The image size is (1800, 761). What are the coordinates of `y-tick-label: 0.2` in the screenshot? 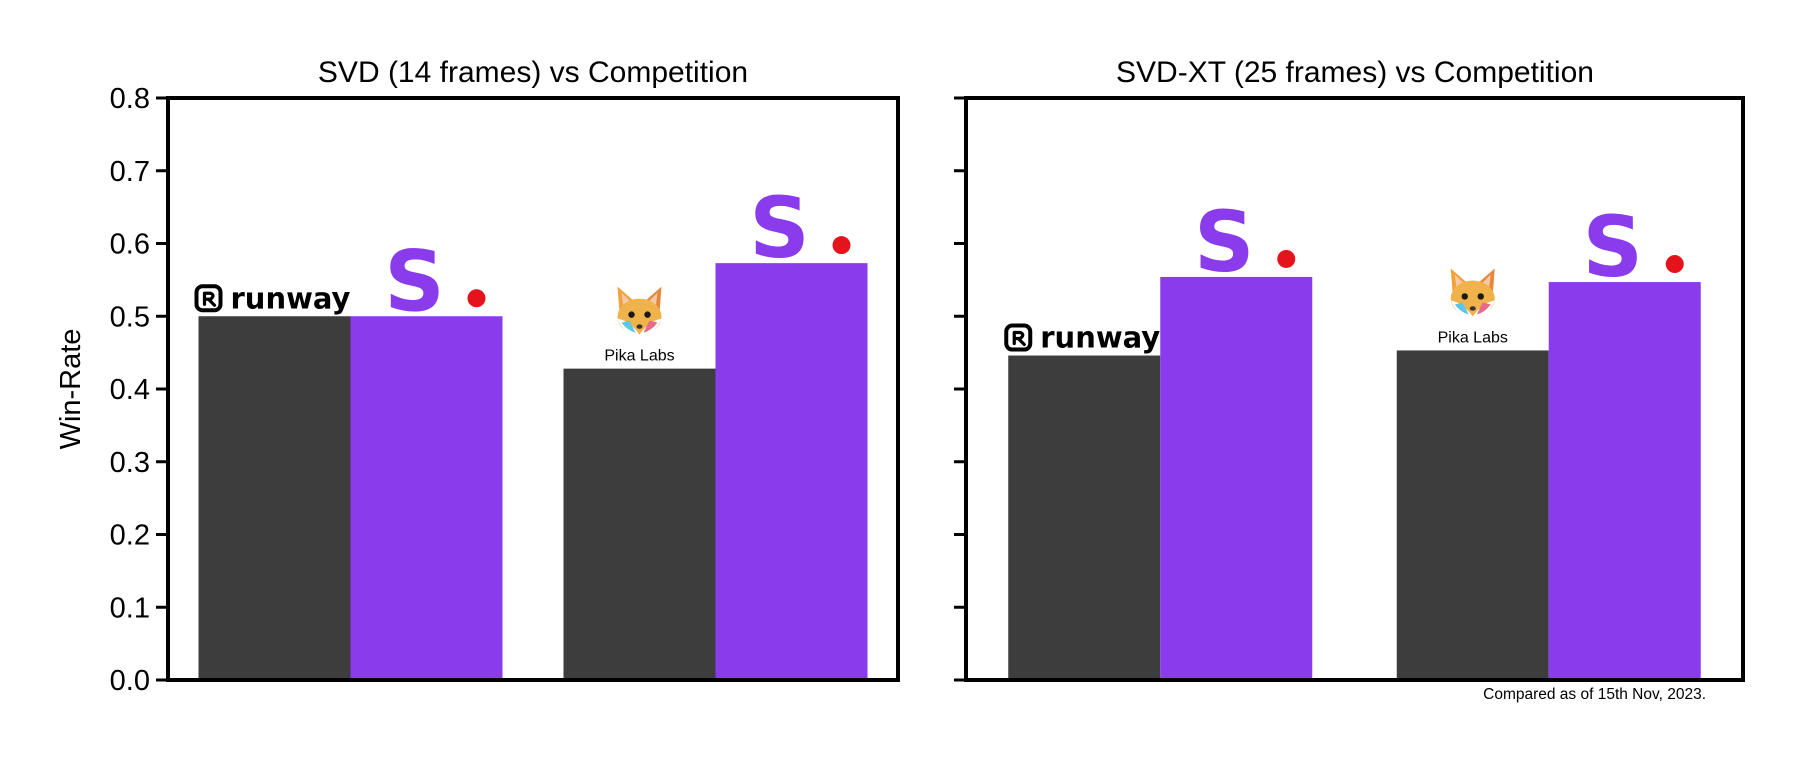 It's located at (130, 536).